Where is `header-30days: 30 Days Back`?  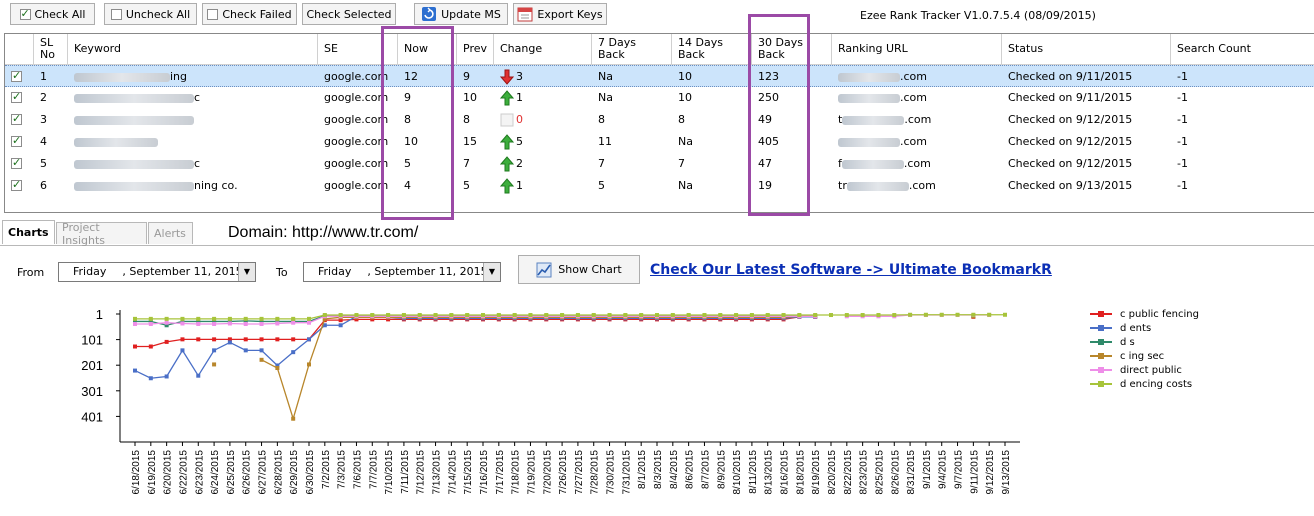 header-30days: 30 Days Back is located at coordinates (792, 49).